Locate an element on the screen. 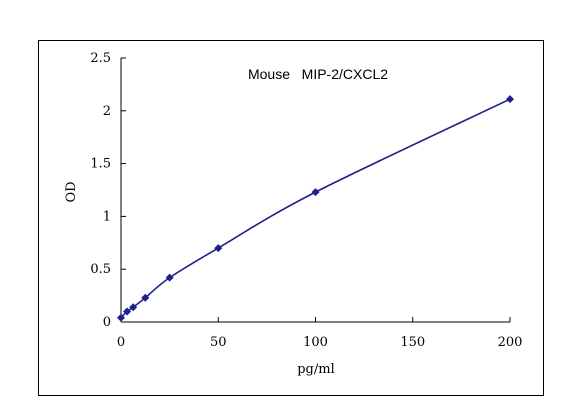  y-axis-label: OD is located at coordinates (71, 191).